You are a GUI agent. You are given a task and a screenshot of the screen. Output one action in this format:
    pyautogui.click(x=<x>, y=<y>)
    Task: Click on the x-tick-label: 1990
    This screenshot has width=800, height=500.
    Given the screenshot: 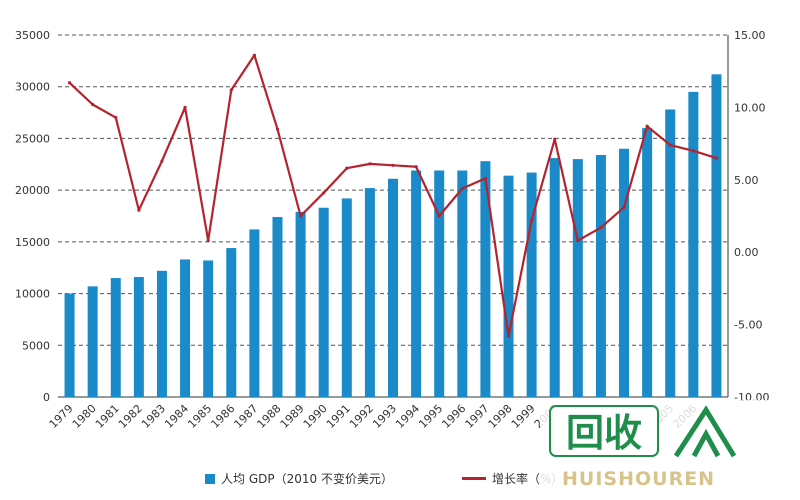 What is the action you would take?
    pyautogui.click(x=315, y=416)
    